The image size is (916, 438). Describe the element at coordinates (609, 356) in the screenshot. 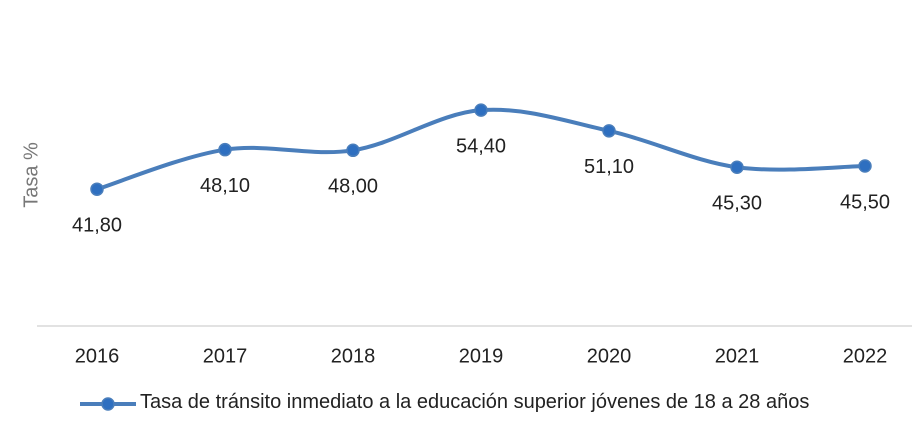

I see `x-tick-label: 2020` at that location.